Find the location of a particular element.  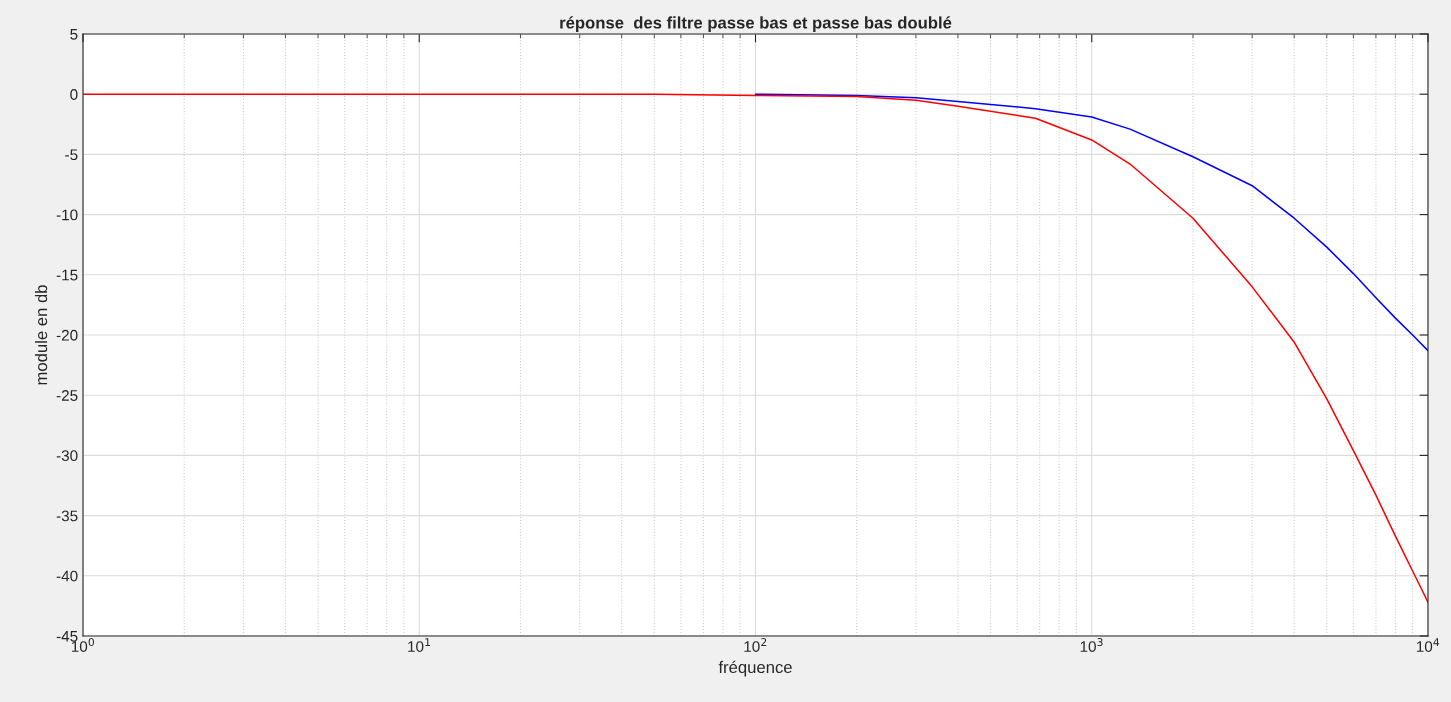

x-axis-title: fréquence is located at coordinates (755, 668).